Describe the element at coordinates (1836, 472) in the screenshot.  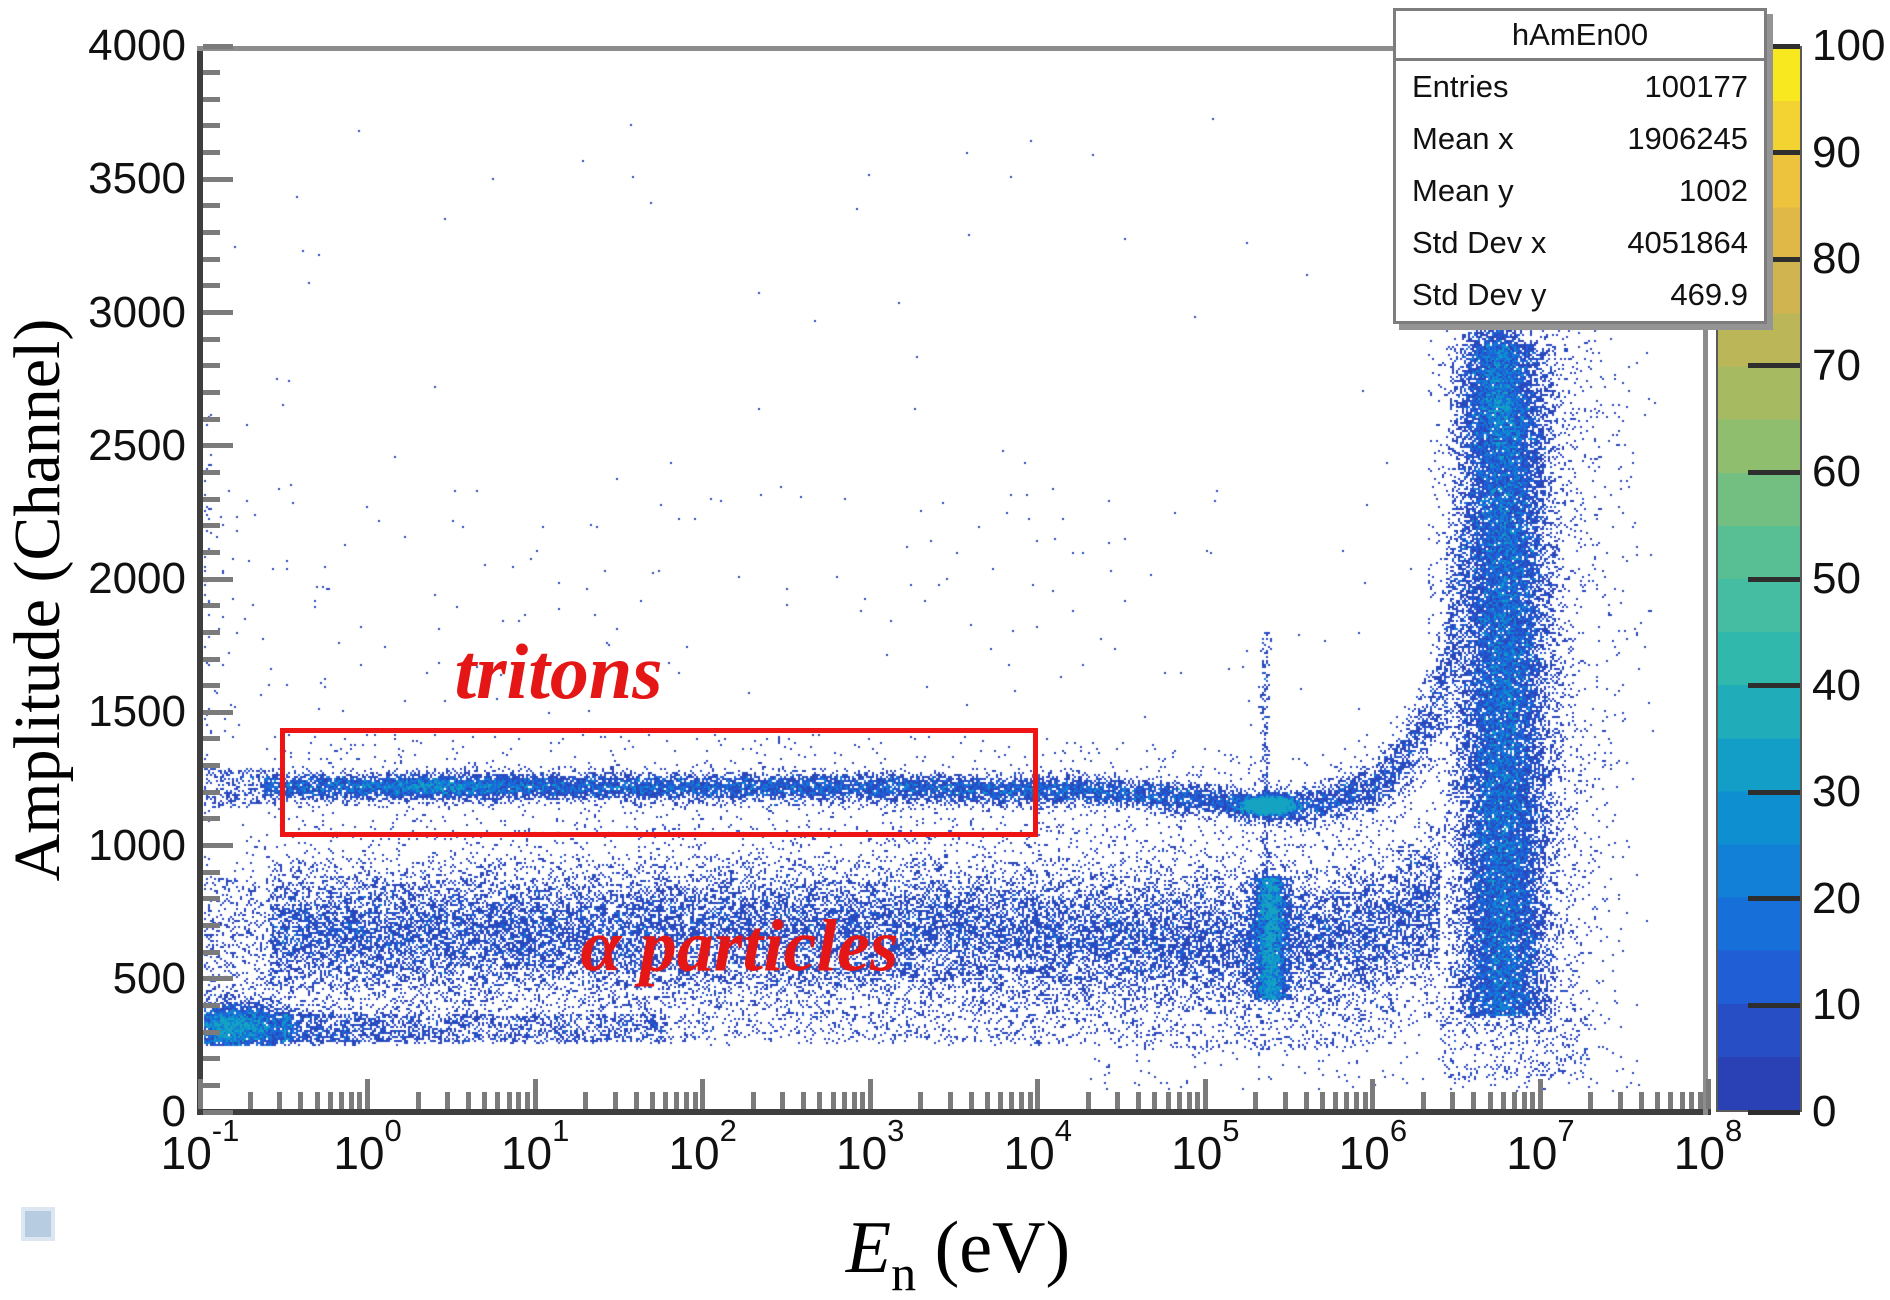
I see `z-tick-label: 60` at that location.